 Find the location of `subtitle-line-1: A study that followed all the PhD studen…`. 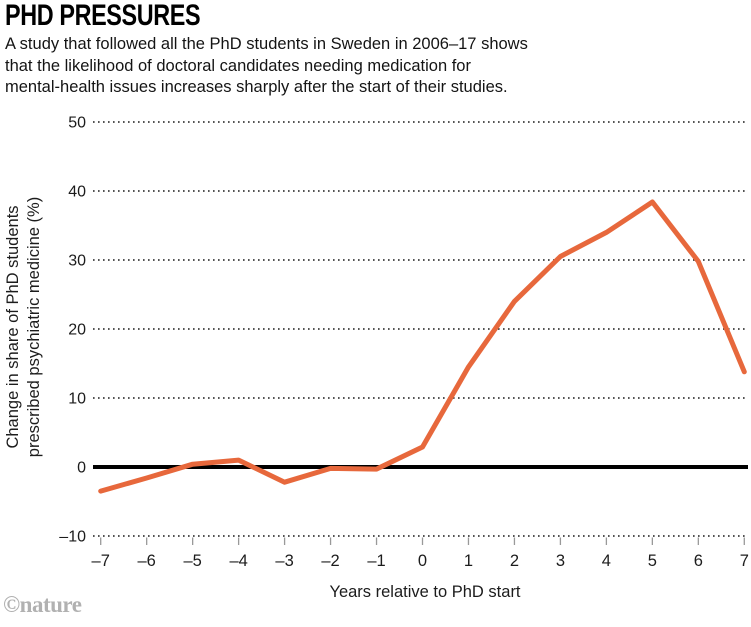

subtitle-line-1: A study that followed all the PhD studen… is located at coordinates (266, 44).